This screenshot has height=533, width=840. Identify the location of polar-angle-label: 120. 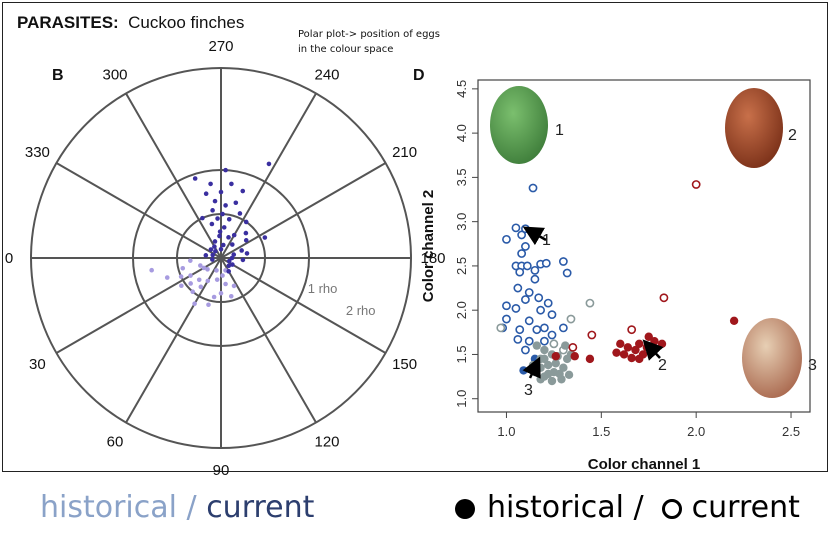
(326, 442).